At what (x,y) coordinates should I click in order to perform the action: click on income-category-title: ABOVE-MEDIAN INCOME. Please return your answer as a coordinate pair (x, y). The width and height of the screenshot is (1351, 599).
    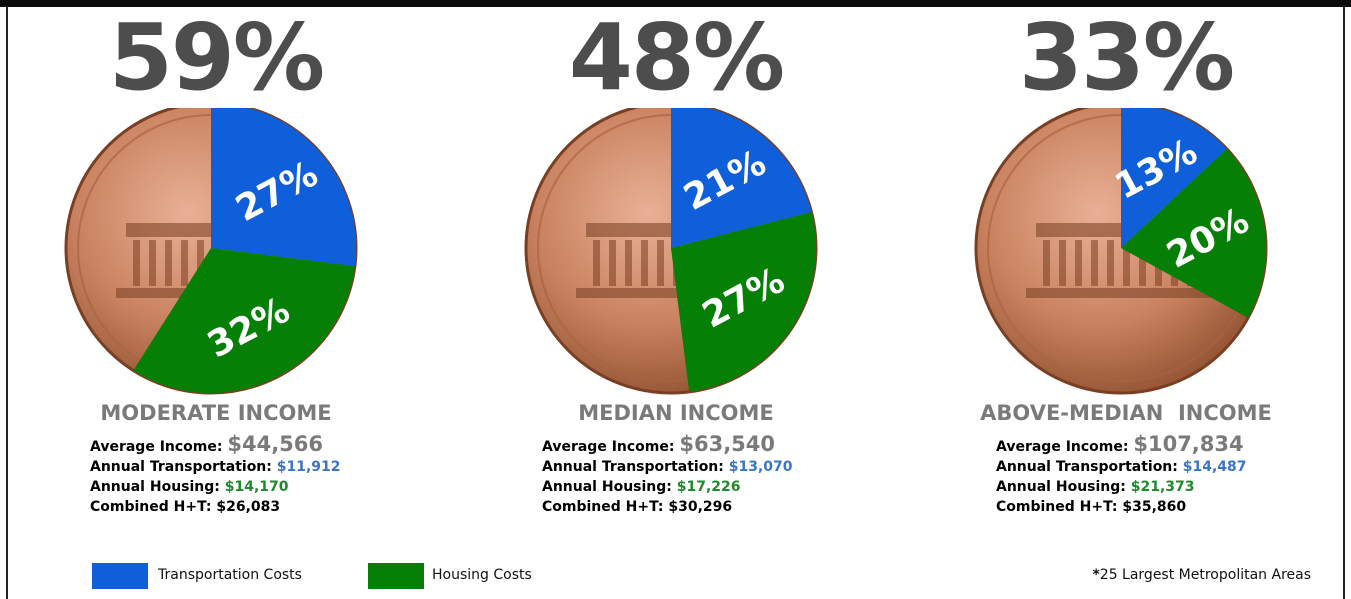
    Looking at the image, I should click on (1126, 413).